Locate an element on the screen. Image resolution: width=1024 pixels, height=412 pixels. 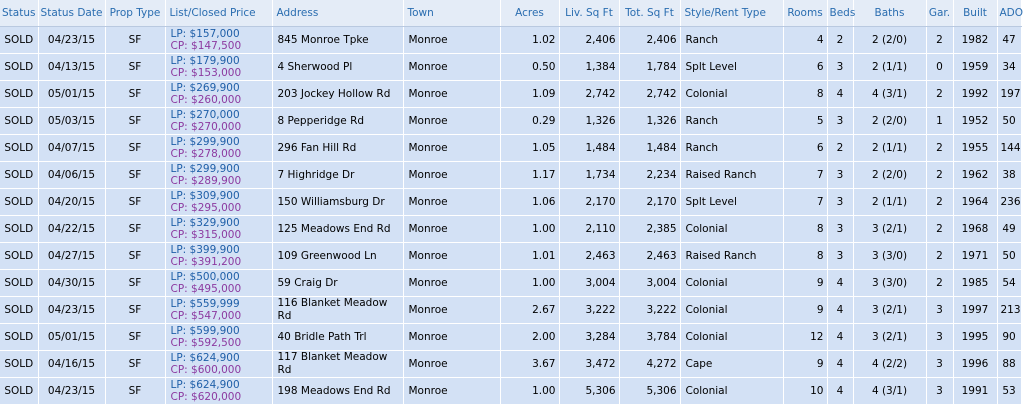
column-header-address: Address is located at coordinates (338, 13).